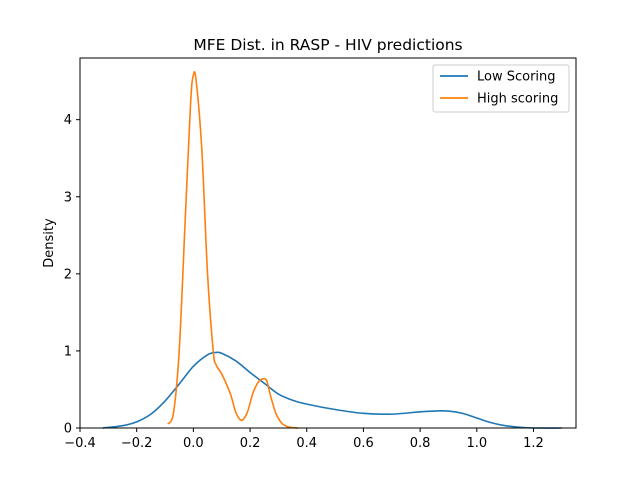  I want to click on x-tick-label: 0.4, so click(306, 443).